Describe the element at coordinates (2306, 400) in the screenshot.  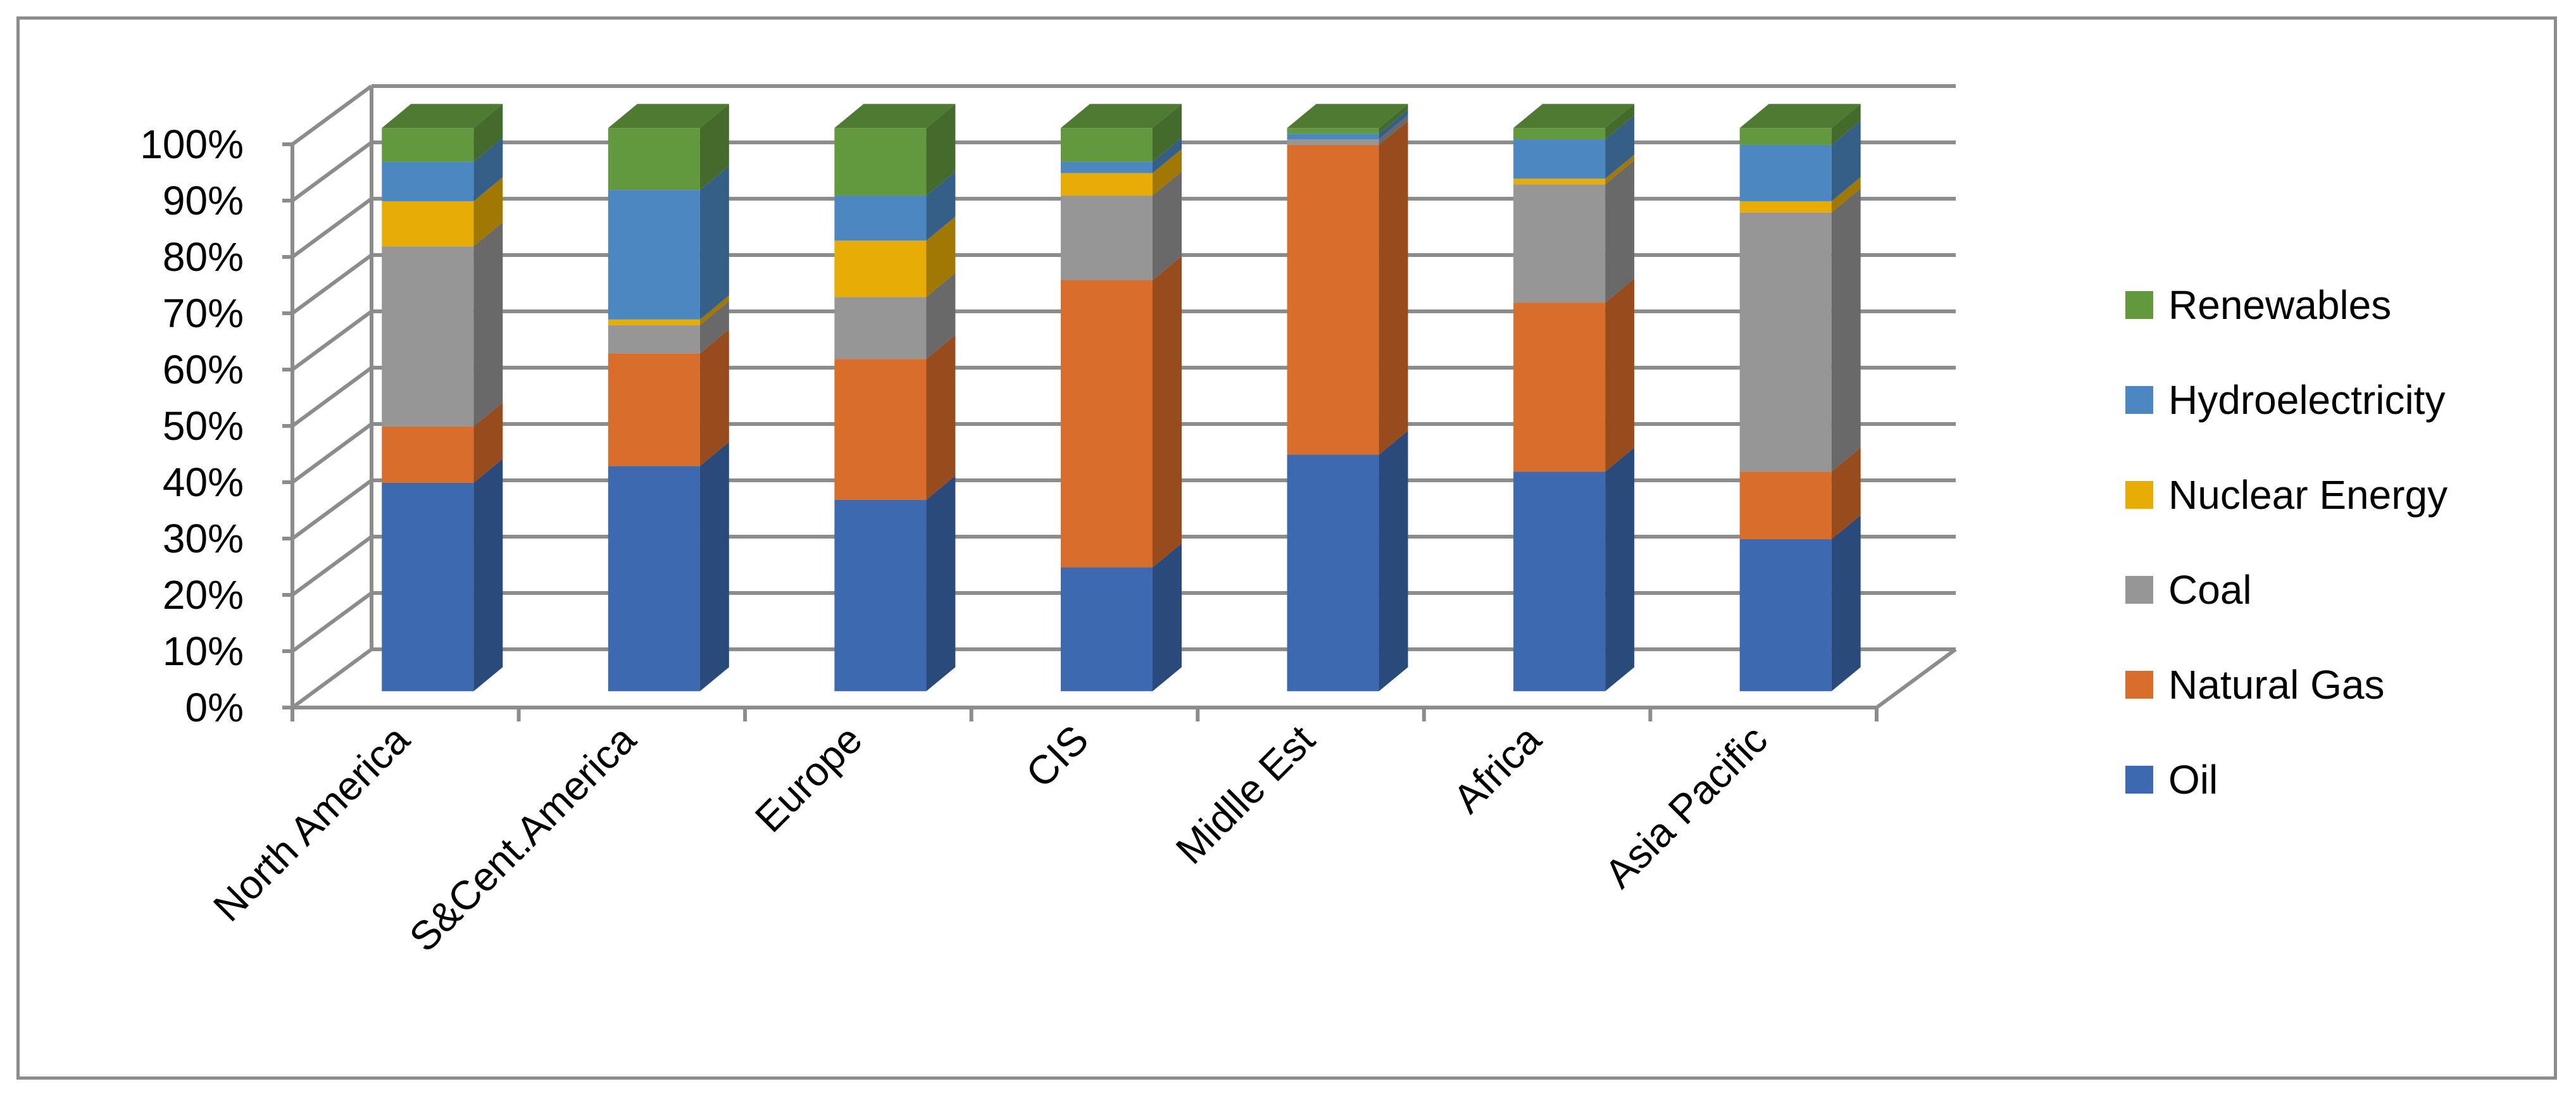
I see `legend-label: Hydroelectricity` at that location.